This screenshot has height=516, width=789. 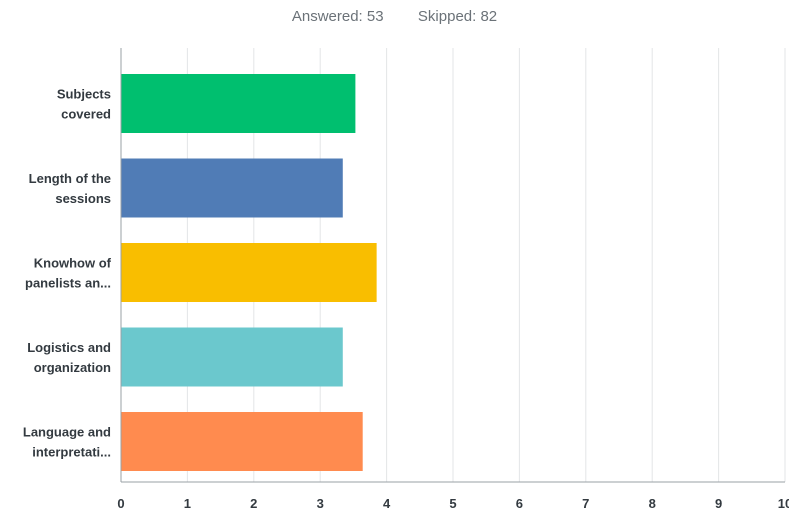 I want to click on category-label-line: organization, so click(x=72, y=367).